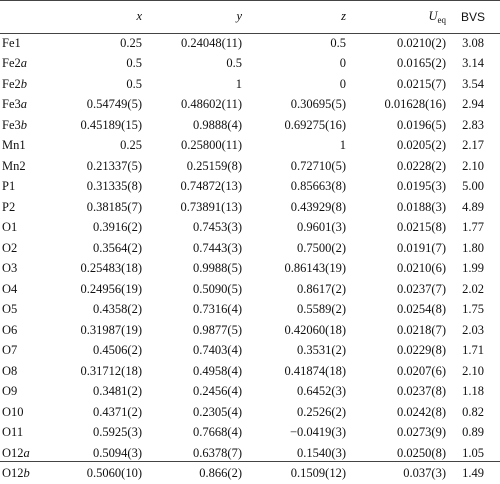 The width and height of the screenshot is (500, 484). I want to click on z-cell: 0.69275(16), so click(294, 125).